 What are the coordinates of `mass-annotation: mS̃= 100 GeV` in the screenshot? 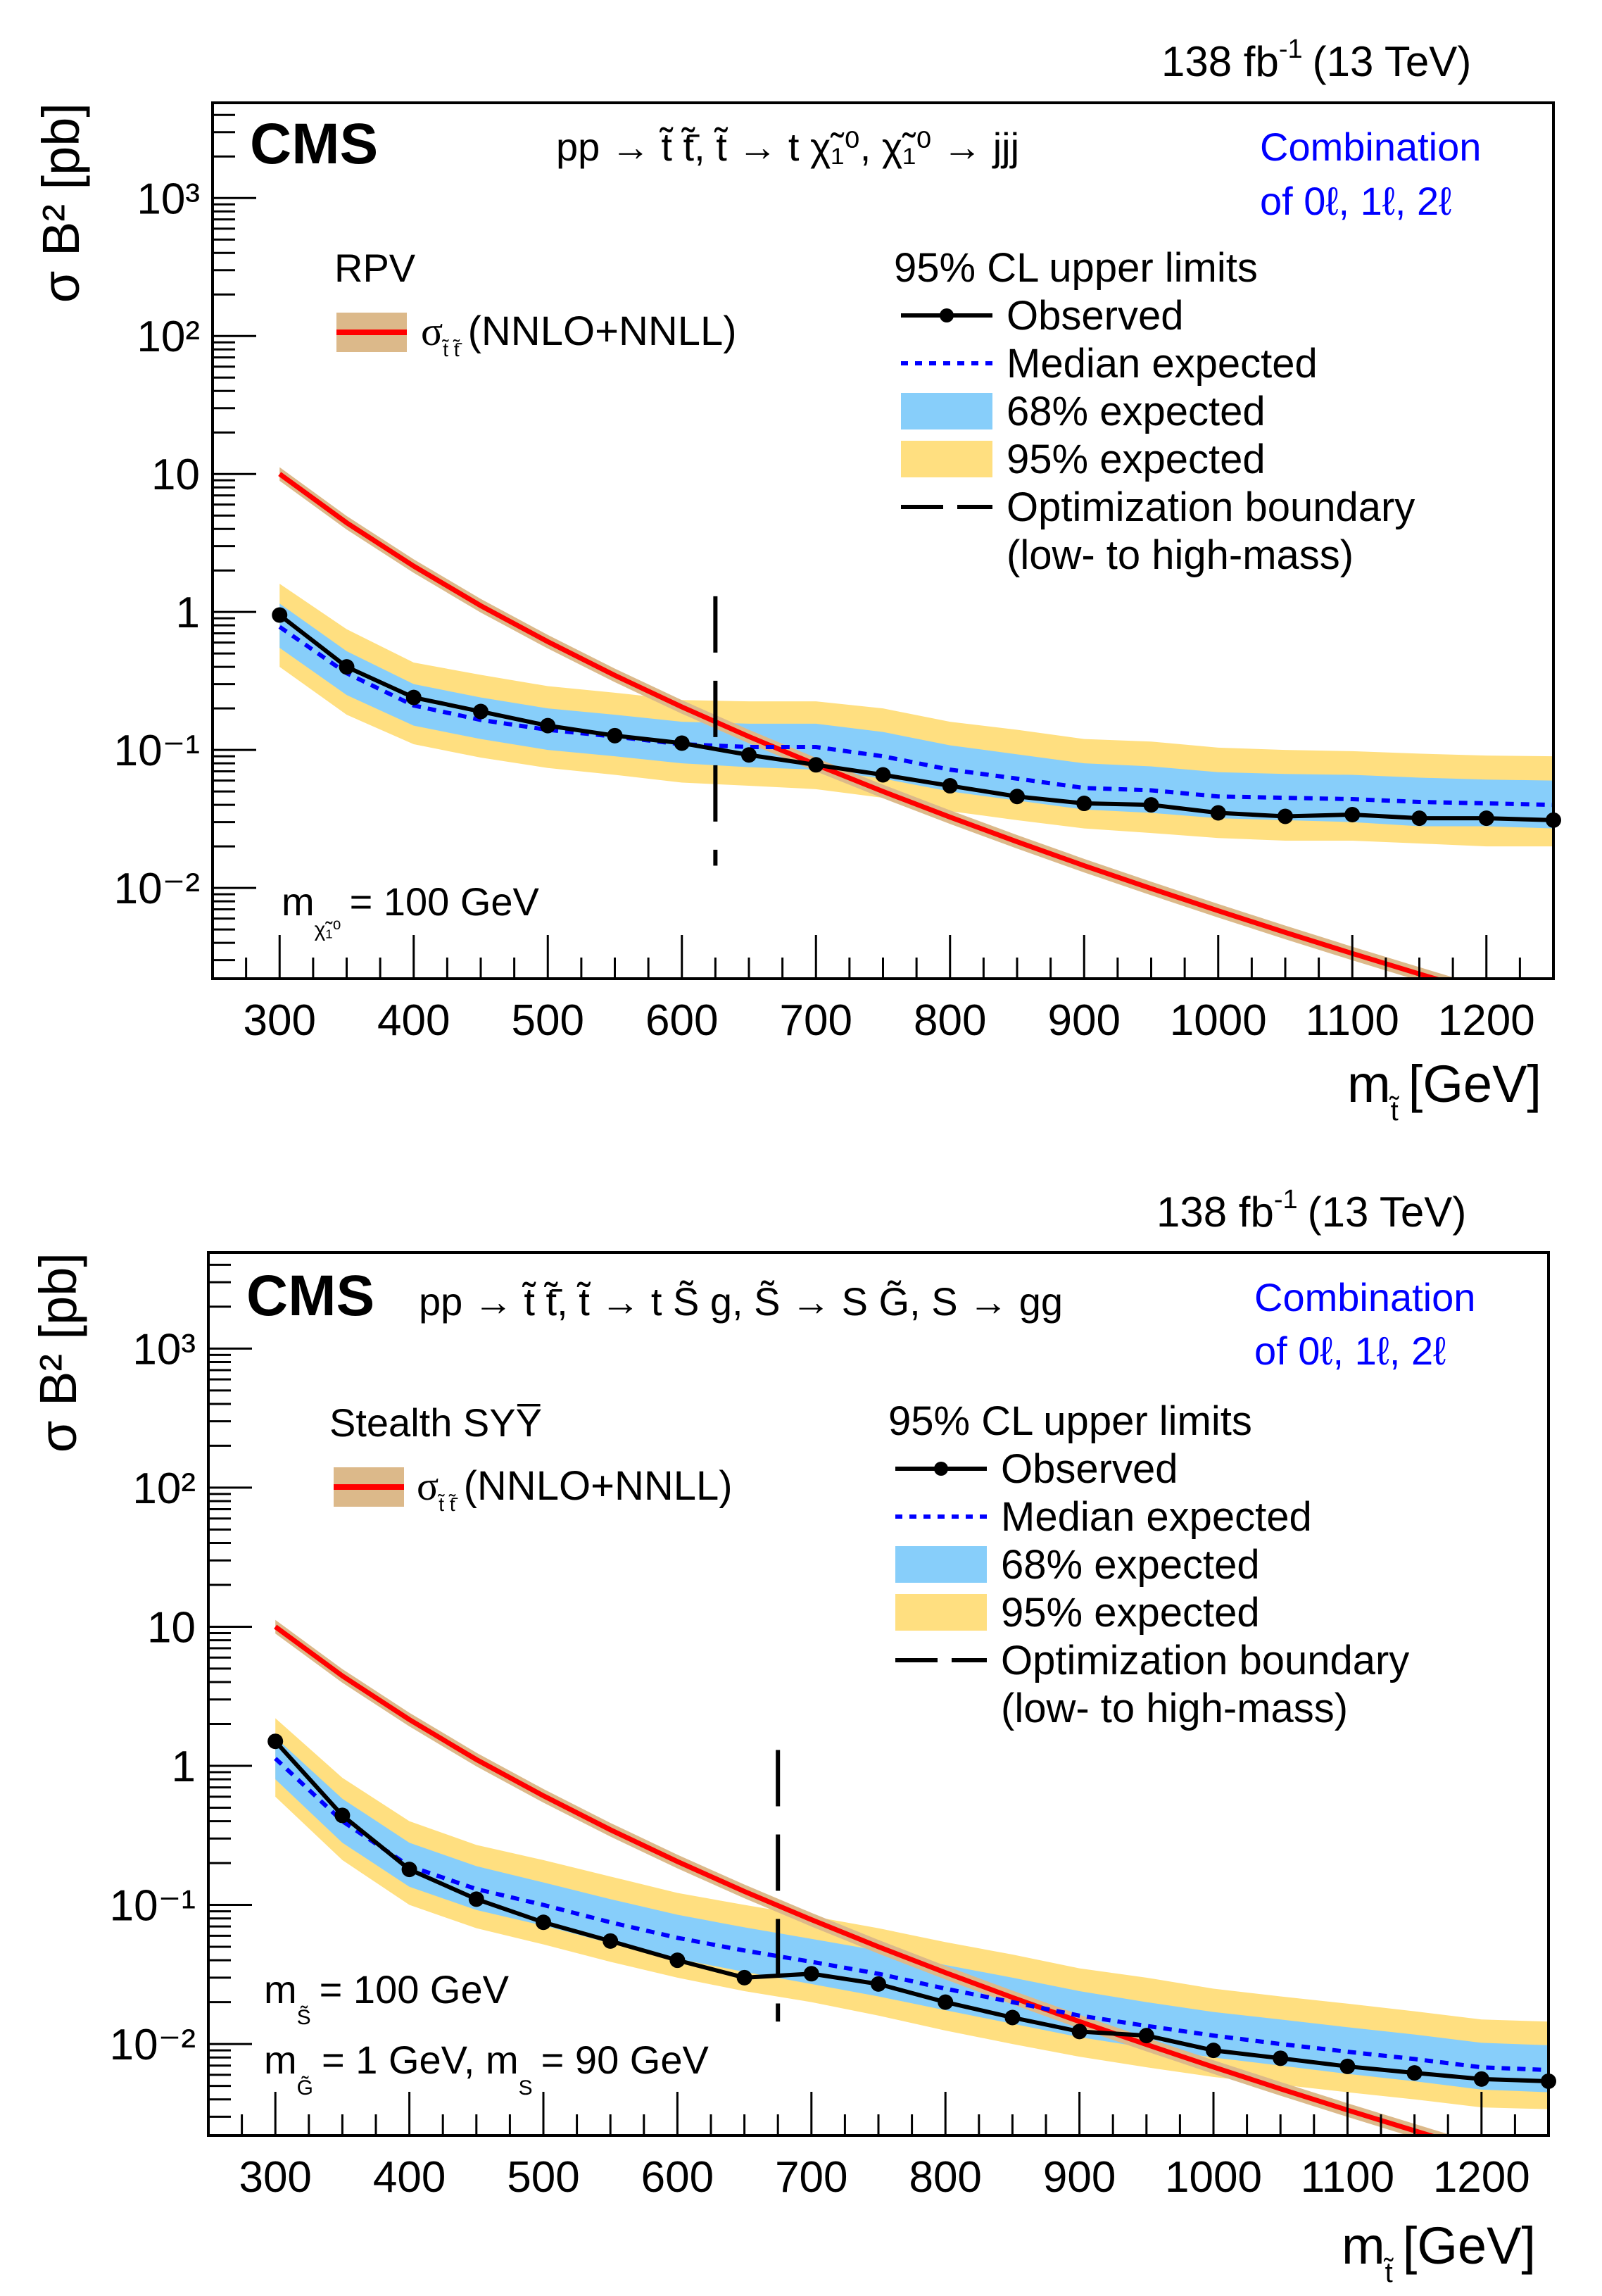 It's located at (387, 1998).